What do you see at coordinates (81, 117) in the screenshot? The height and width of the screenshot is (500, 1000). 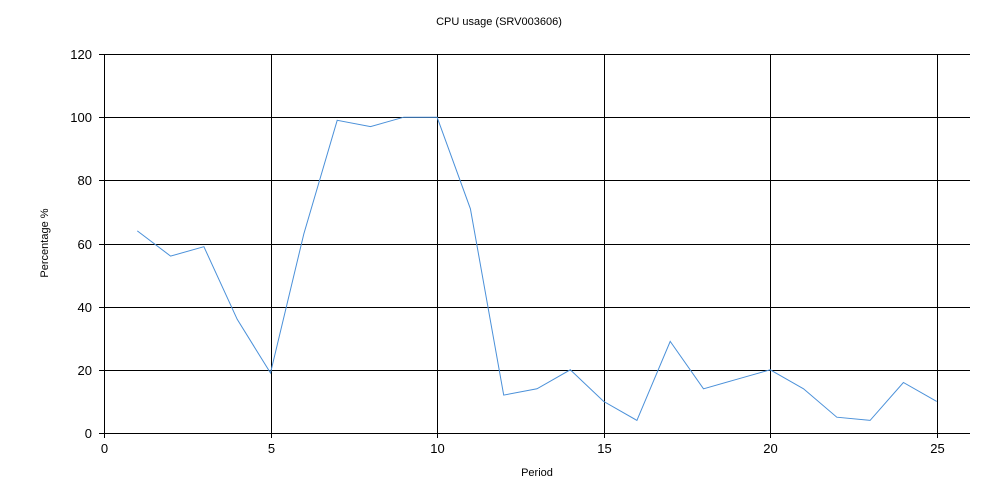 I see `y-tick-label: 100` at bounding box center [81, 117].